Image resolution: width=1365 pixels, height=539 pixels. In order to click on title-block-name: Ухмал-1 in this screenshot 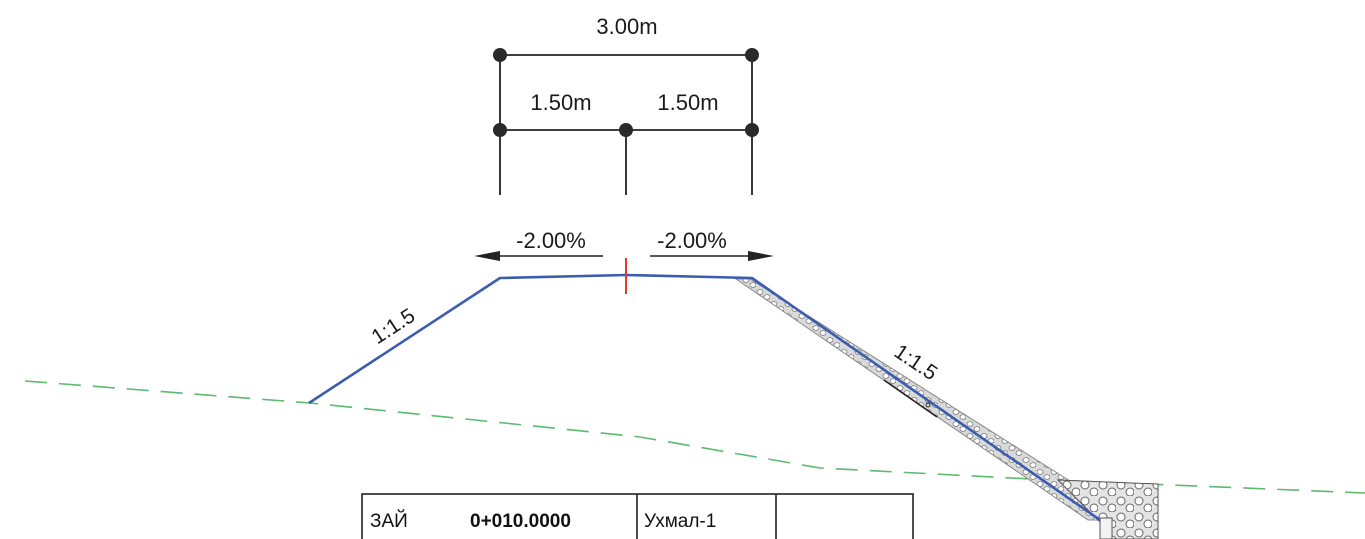, I will do `click(680, 521)`.